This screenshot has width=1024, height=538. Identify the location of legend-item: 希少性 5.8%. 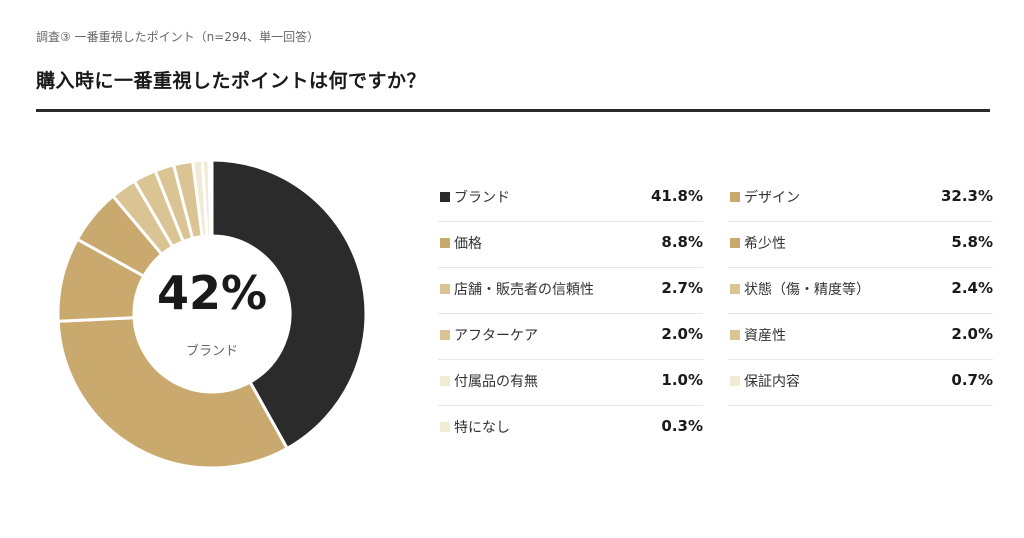
(860, 245).